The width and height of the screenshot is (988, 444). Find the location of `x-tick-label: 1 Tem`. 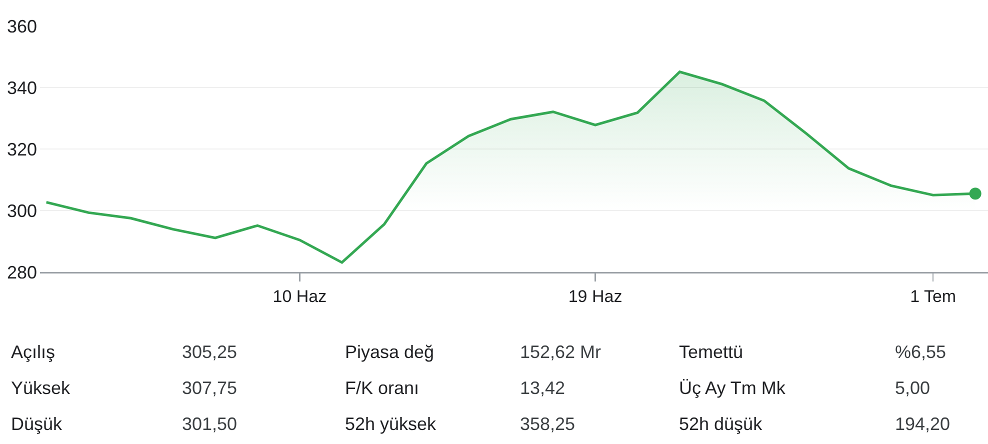

x-tick-label: 1 Tem is located at coordinates (933, 296).